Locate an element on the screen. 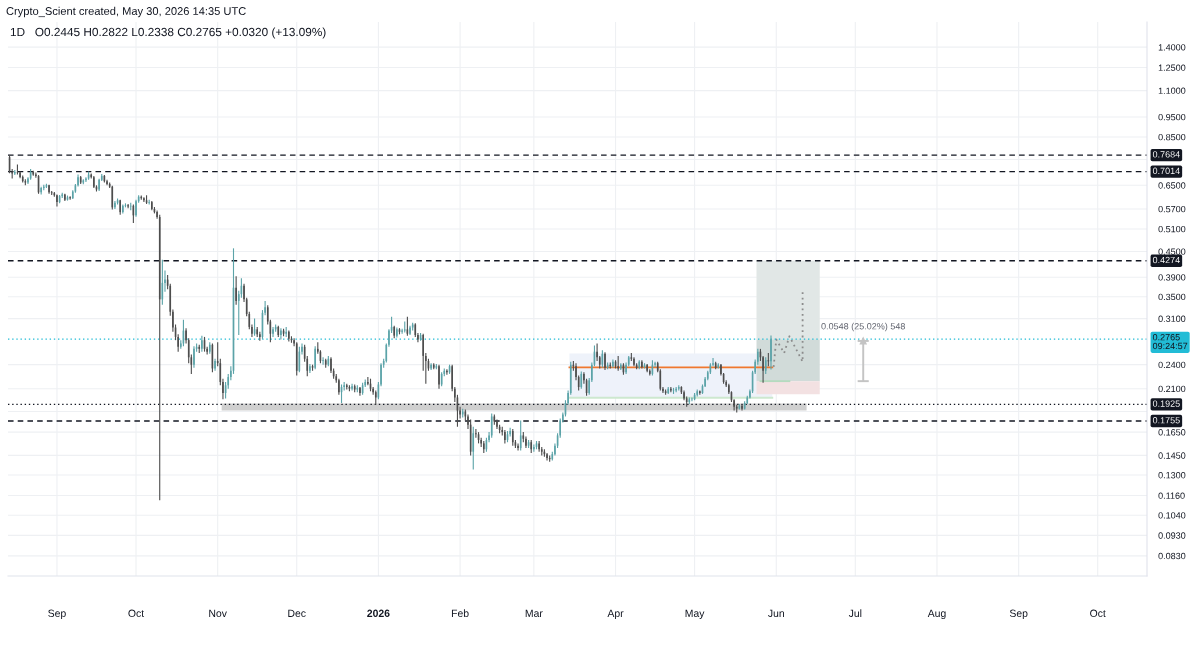  x-tick-label: Mar is located at coordinates (534, 613).